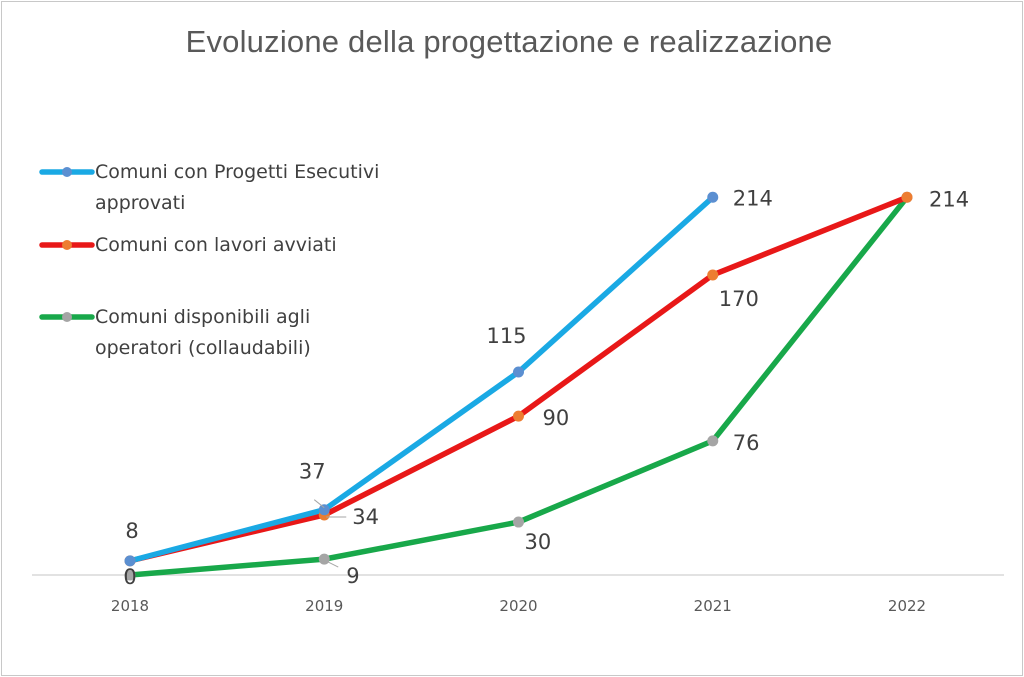 The image size is (1024, 677). Describe the element at coordinates (202, 317) in the screenshot. I see `legend-label: Comuni disponibili agli` at that location.